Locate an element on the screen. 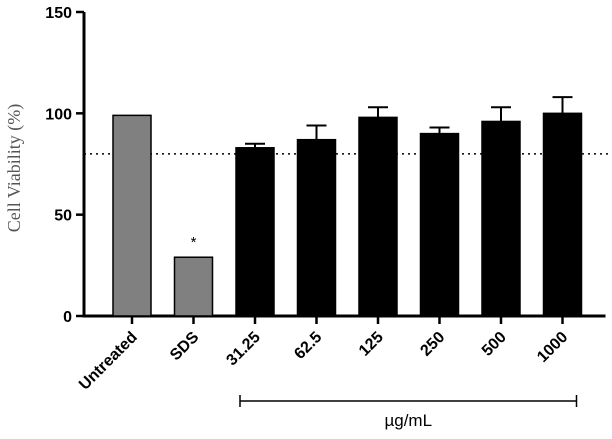 The width and height of the screenshot is (612, 439). unit-label: µg/mL is located at coordinates (408, 420).